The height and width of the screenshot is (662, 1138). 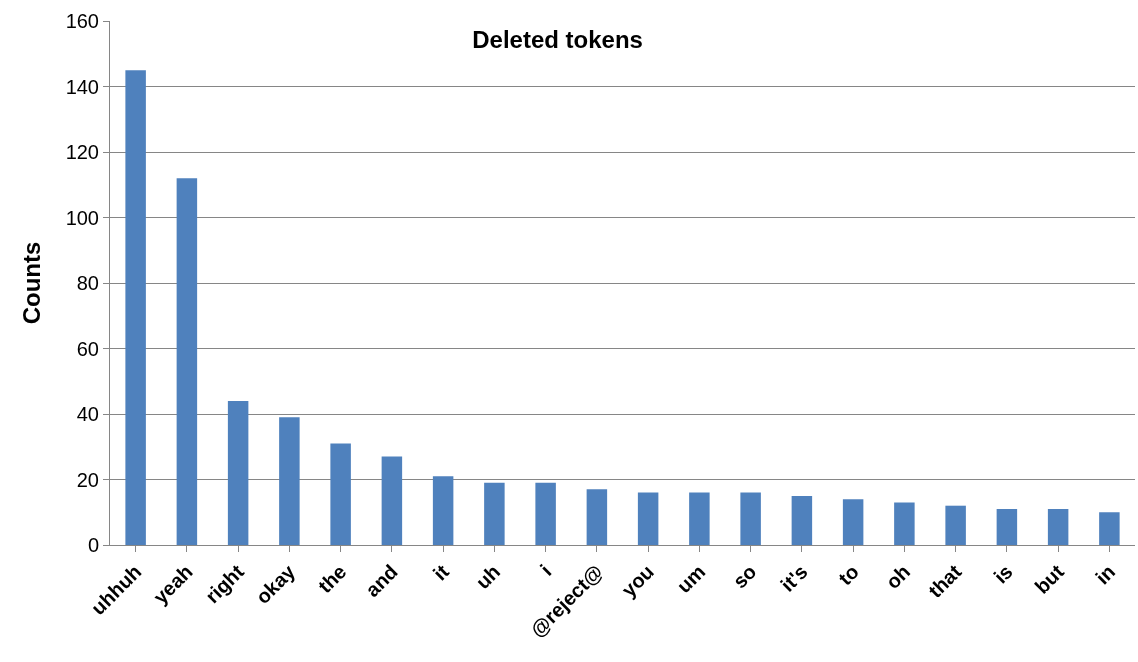 I want to click on x-tick-label: it, so click(x=441, y=572).